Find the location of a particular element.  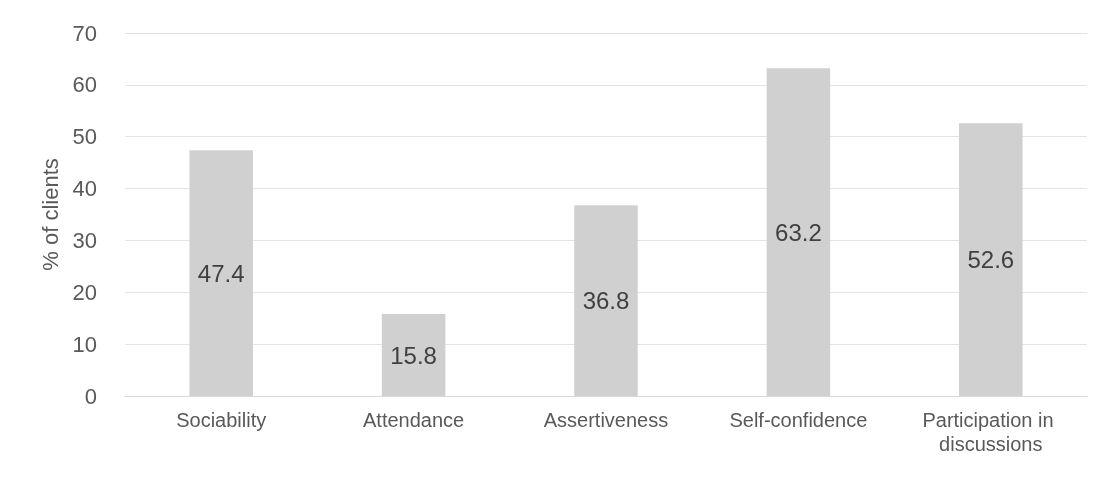

data-label: 36.8 is located at coordinates (606, 301).